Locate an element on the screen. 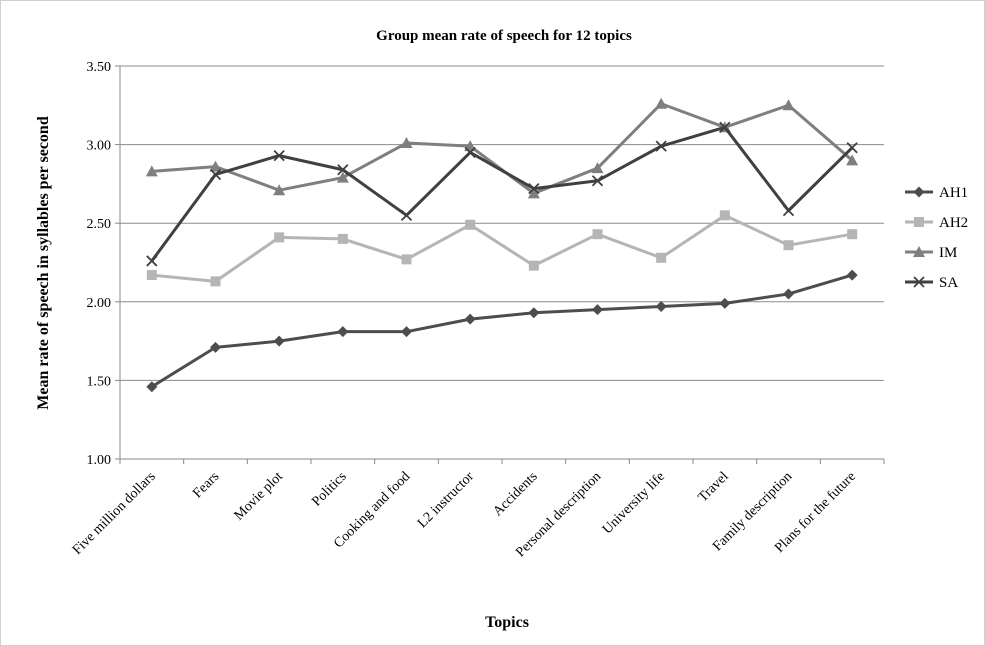 This screenshot has width=985, height=646. series-line-im is located at coordinates (502, 148).